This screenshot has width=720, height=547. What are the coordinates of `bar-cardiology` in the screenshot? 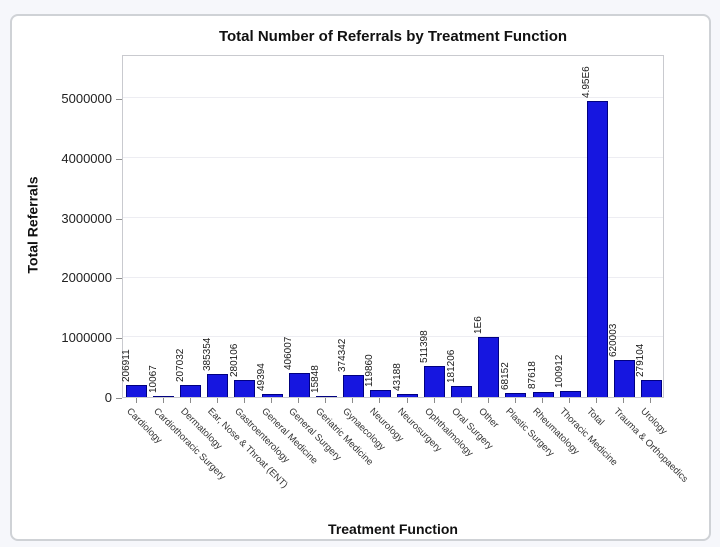 It's located at (137, 390).